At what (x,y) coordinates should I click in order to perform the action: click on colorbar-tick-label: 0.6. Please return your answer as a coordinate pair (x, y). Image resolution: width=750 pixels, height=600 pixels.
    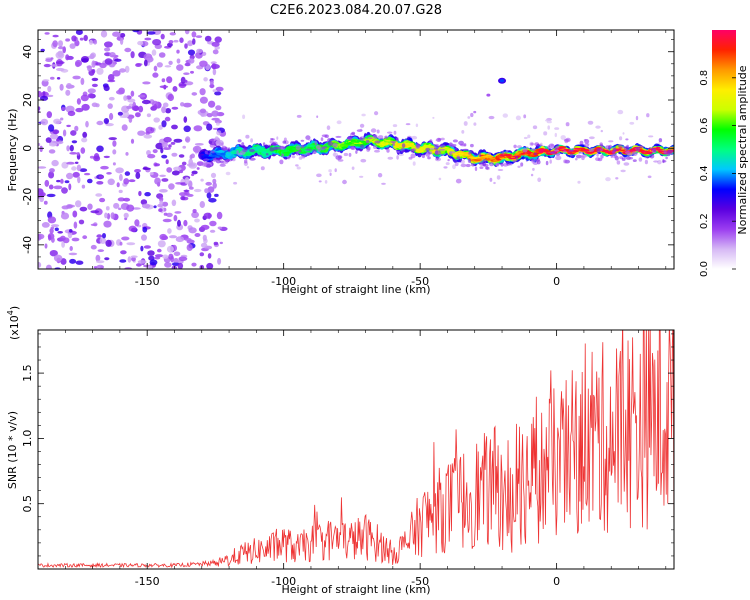
    Looking at the image, I should click on (704, 126).